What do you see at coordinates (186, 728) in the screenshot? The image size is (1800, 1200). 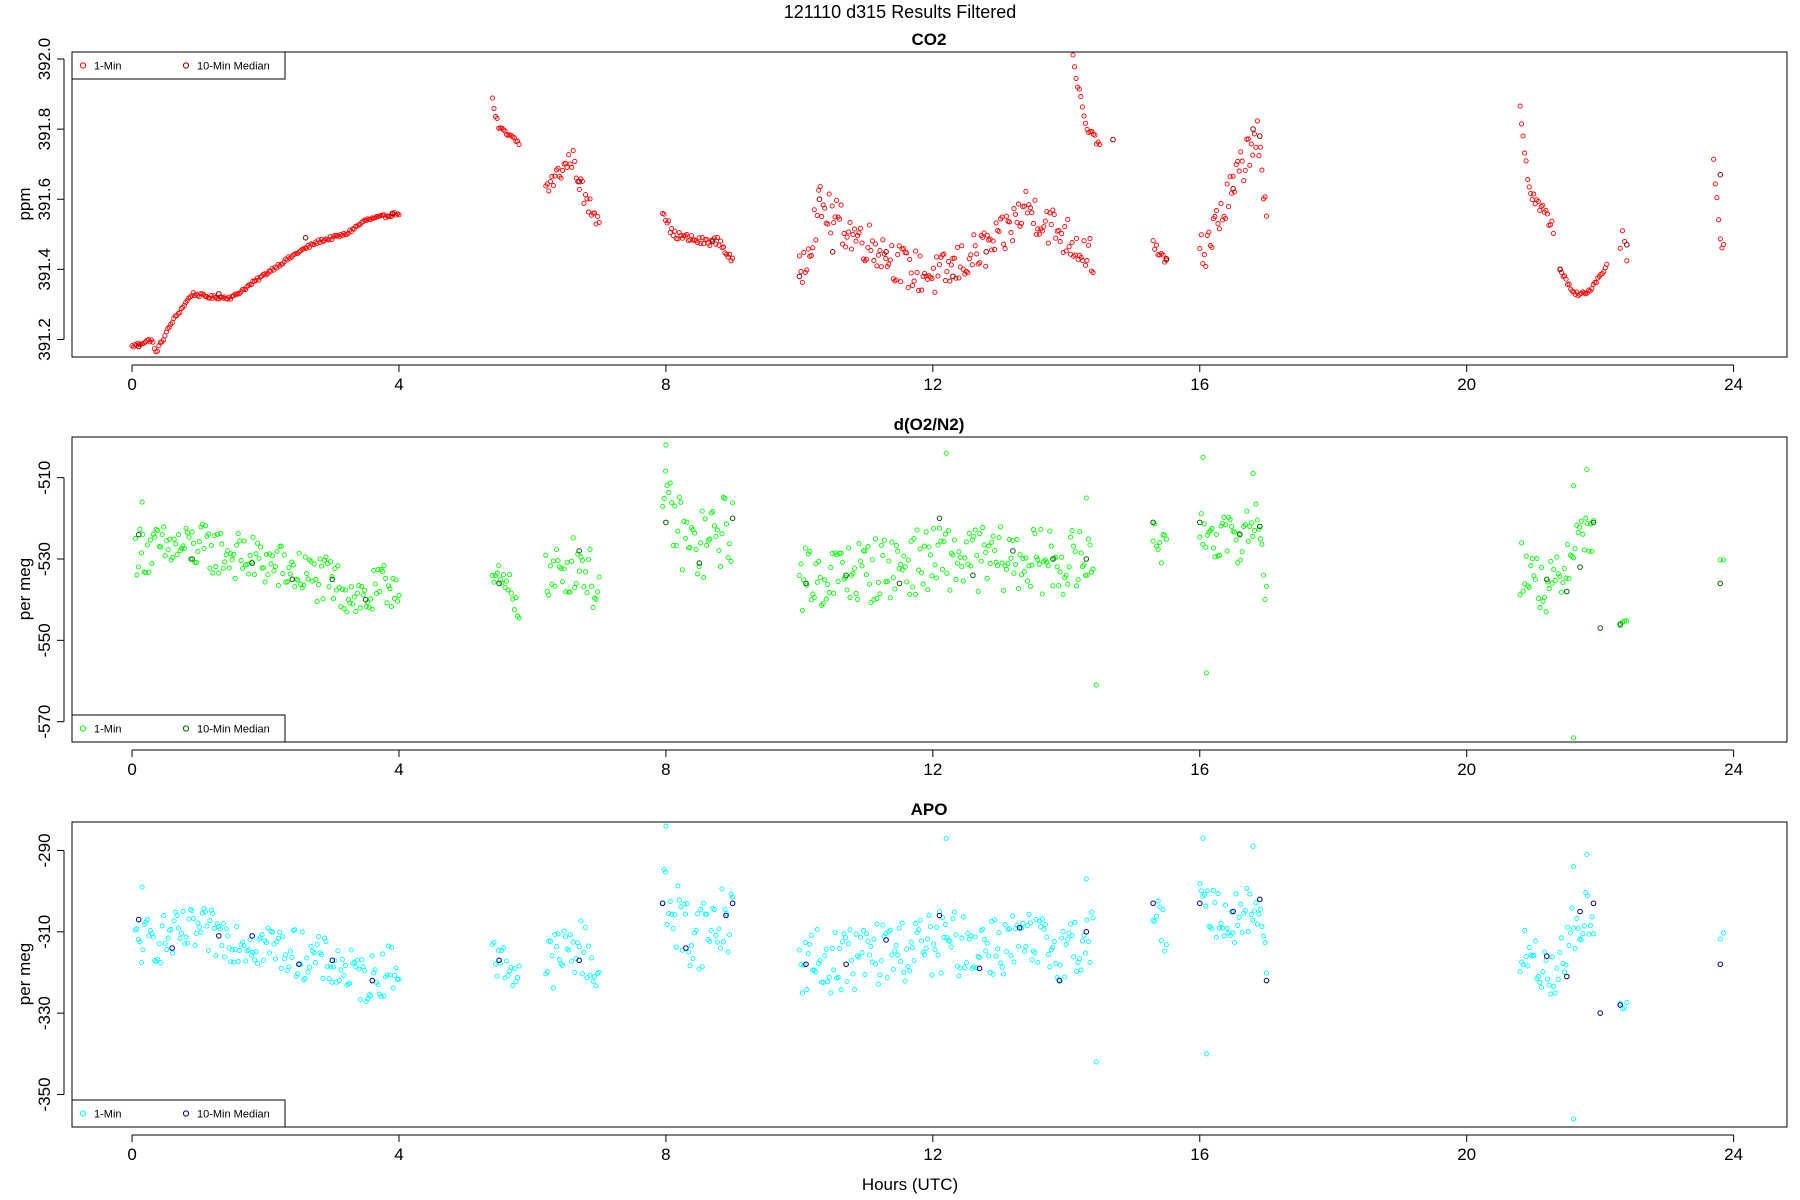 I see `legend-marker-median-o2n2` at bounding box center [186, 728].